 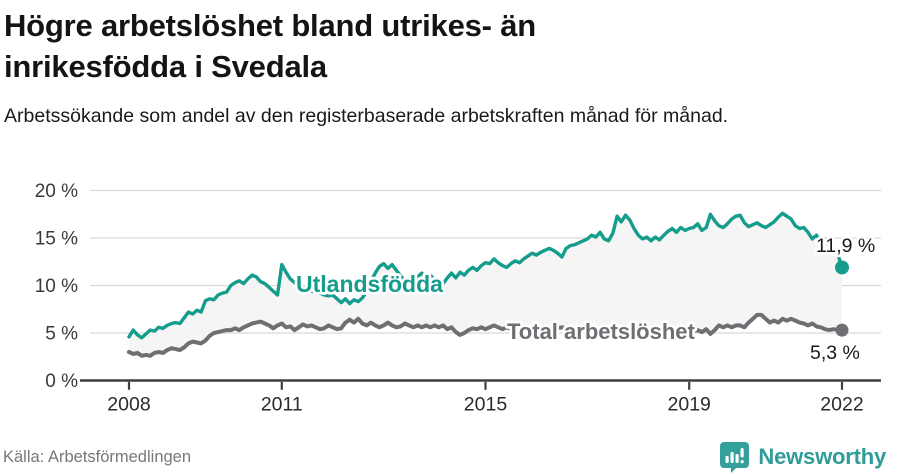 I want to click on svg-text: 5,3 %, so click(x=835, y=353).